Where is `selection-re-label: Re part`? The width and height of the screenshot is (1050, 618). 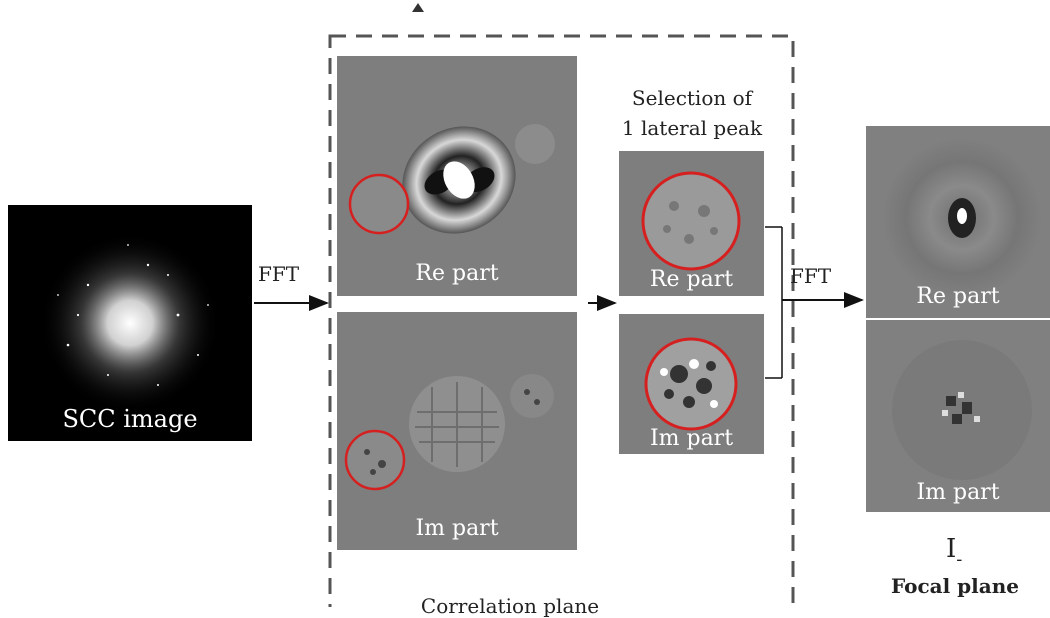
selection-re-label: Re part is located at coordinates (691, 279).